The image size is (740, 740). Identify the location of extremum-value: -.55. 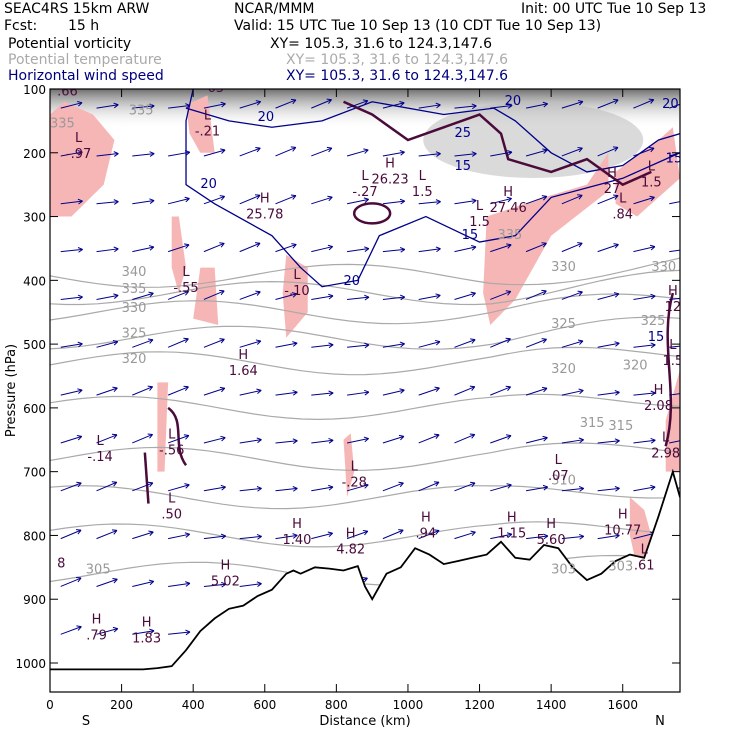
(185, 288).